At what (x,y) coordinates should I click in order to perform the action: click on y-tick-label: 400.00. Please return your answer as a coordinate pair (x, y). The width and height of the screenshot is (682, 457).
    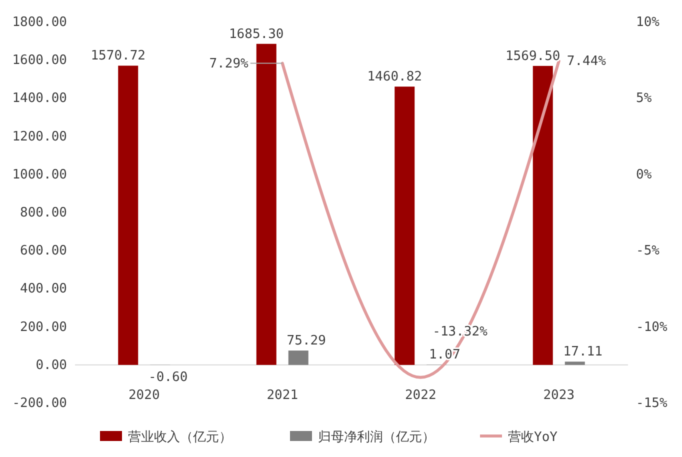
    Looking at the image, I should click on (43, 289).